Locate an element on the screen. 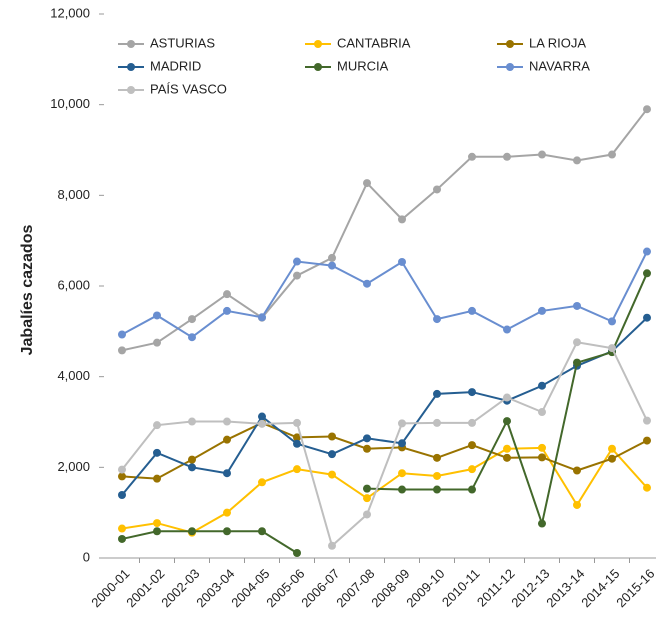  legend-label: LA RIOJA is located at coordinates (557, 42).